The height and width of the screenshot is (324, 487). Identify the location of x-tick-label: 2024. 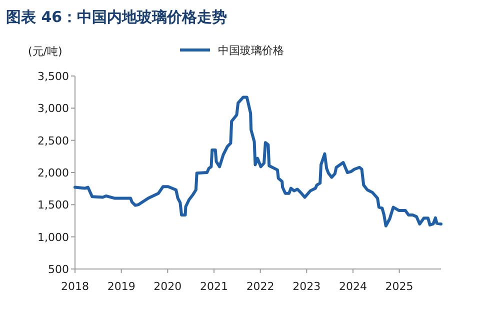
(352, 286).